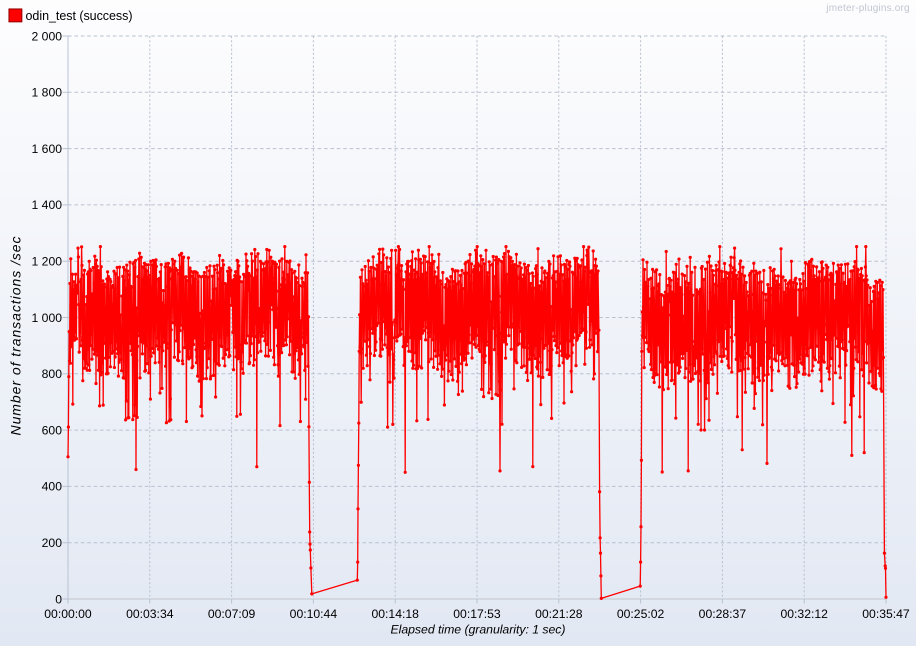  Describe the element at coordinates (52, 487) in the screenshot. I see `svg-text: 400` at that location.